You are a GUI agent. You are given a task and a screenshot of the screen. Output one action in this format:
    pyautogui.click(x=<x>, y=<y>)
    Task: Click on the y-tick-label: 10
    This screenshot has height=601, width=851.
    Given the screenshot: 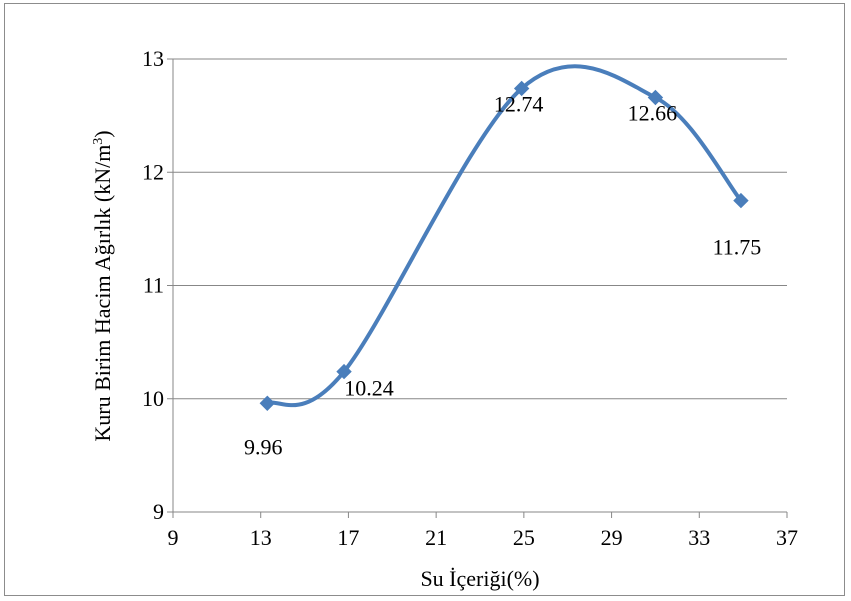 What is the action you would take?
    pyautogui.click(x=153, y=398)
    